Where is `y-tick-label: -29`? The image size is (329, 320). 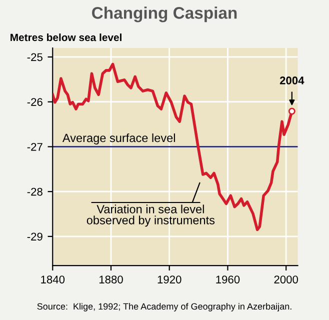 y-tick-label: -29 is located at coordinates (34, 236).